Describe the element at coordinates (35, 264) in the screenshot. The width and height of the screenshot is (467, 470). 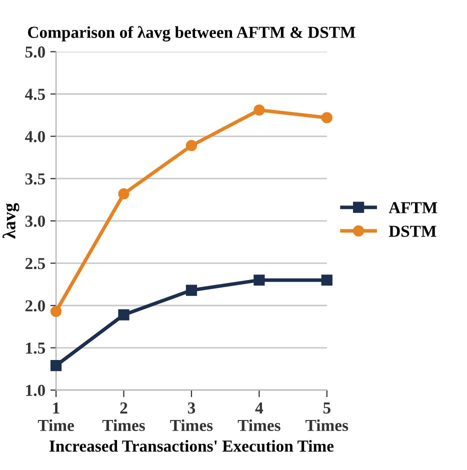
I see `y-tick-label: 2.5` at that location.